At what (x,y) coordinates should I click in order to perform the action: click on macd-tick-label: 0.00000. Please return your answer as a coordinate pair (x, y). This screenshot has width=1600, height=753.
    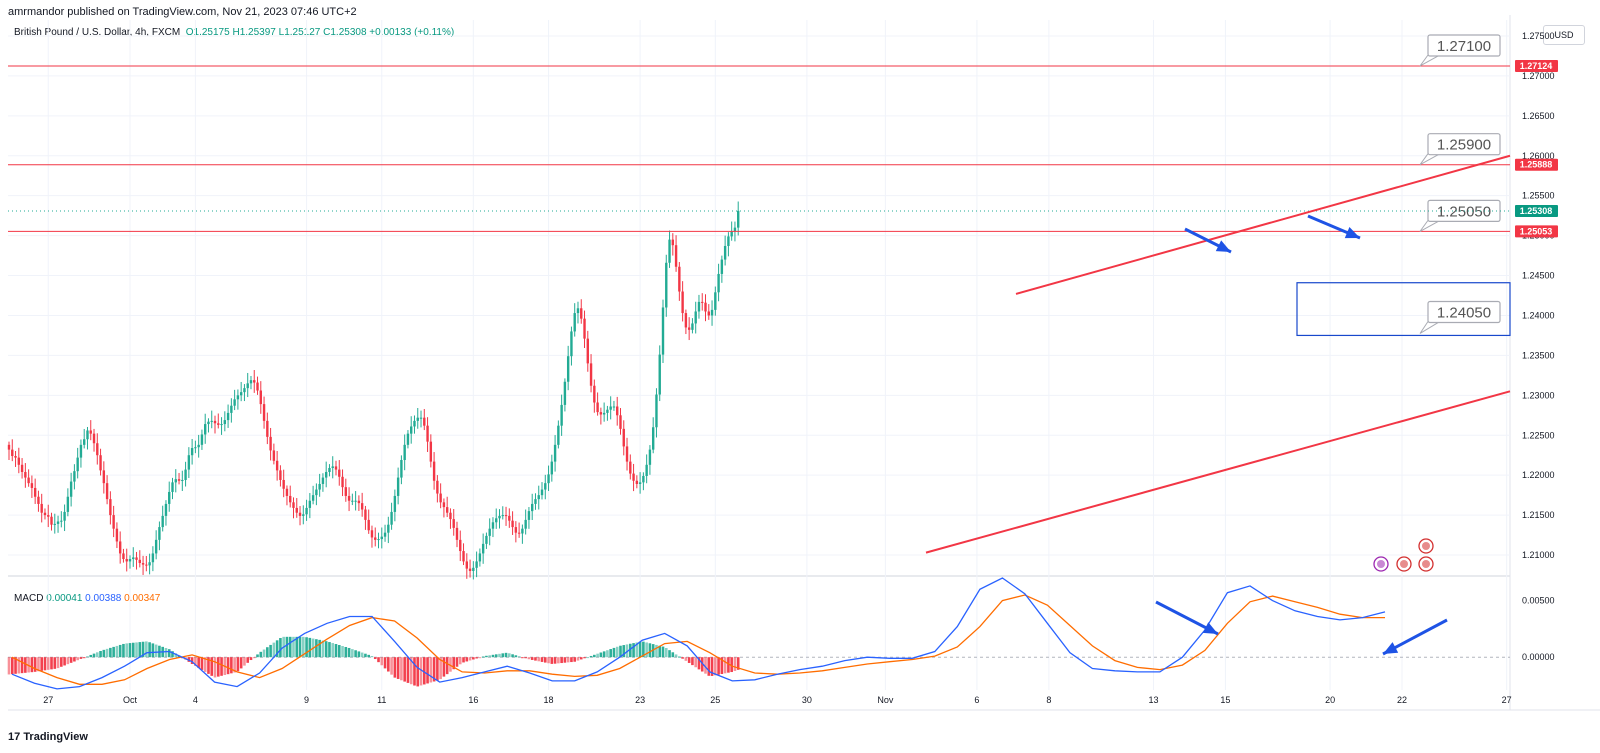
    Looking at the image, I should click on (1538, 657).